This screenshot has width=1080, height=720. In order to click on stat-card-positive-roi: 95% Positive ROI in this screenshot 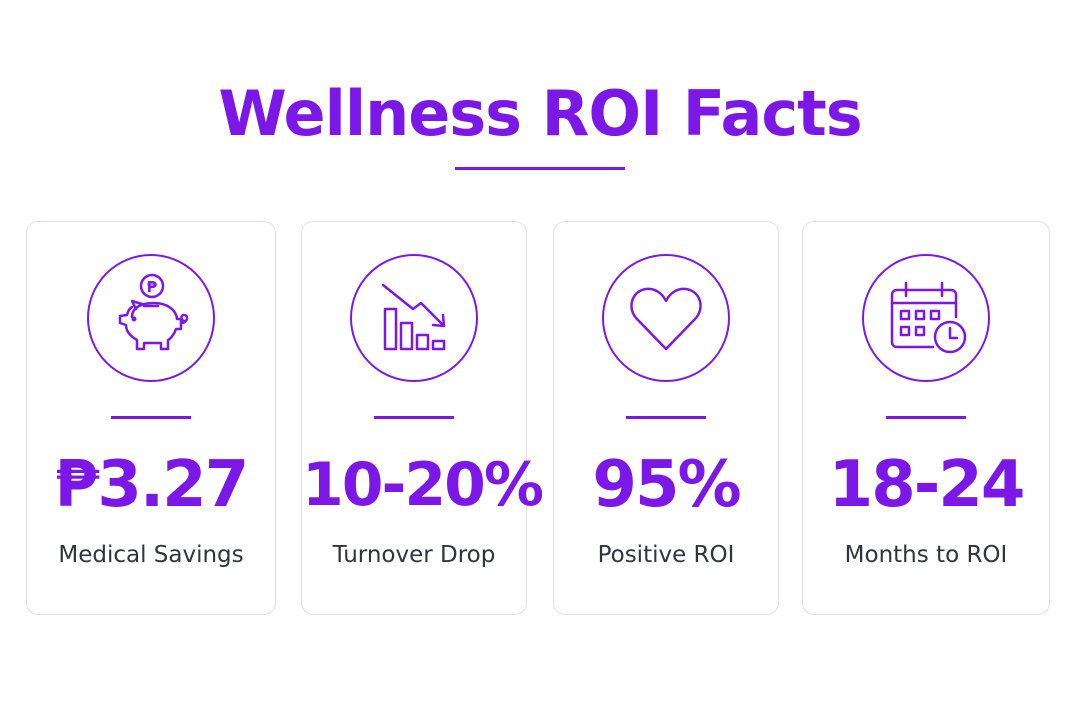, I will do `click(666, 418)`.